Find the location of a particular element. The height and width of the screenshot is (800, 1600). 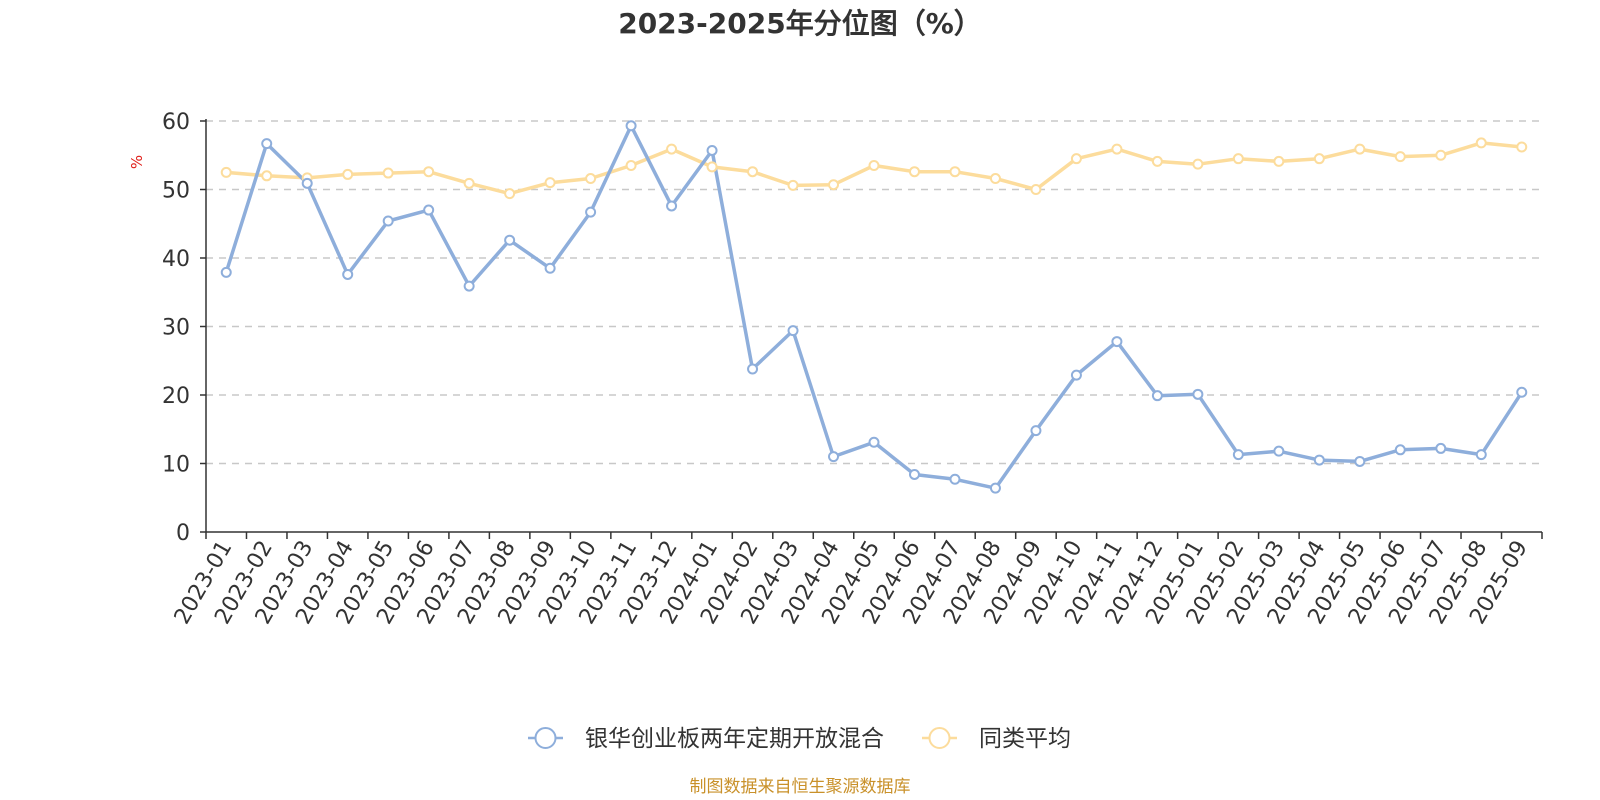

y-tick-label-0: 0 is located at coordinates (183, 533).